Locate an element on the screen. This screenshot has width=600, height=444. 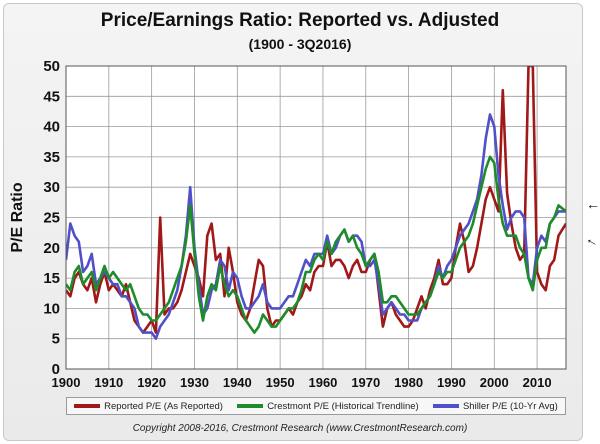
y-tick-label: 50 is located at coordinates (51, 66).